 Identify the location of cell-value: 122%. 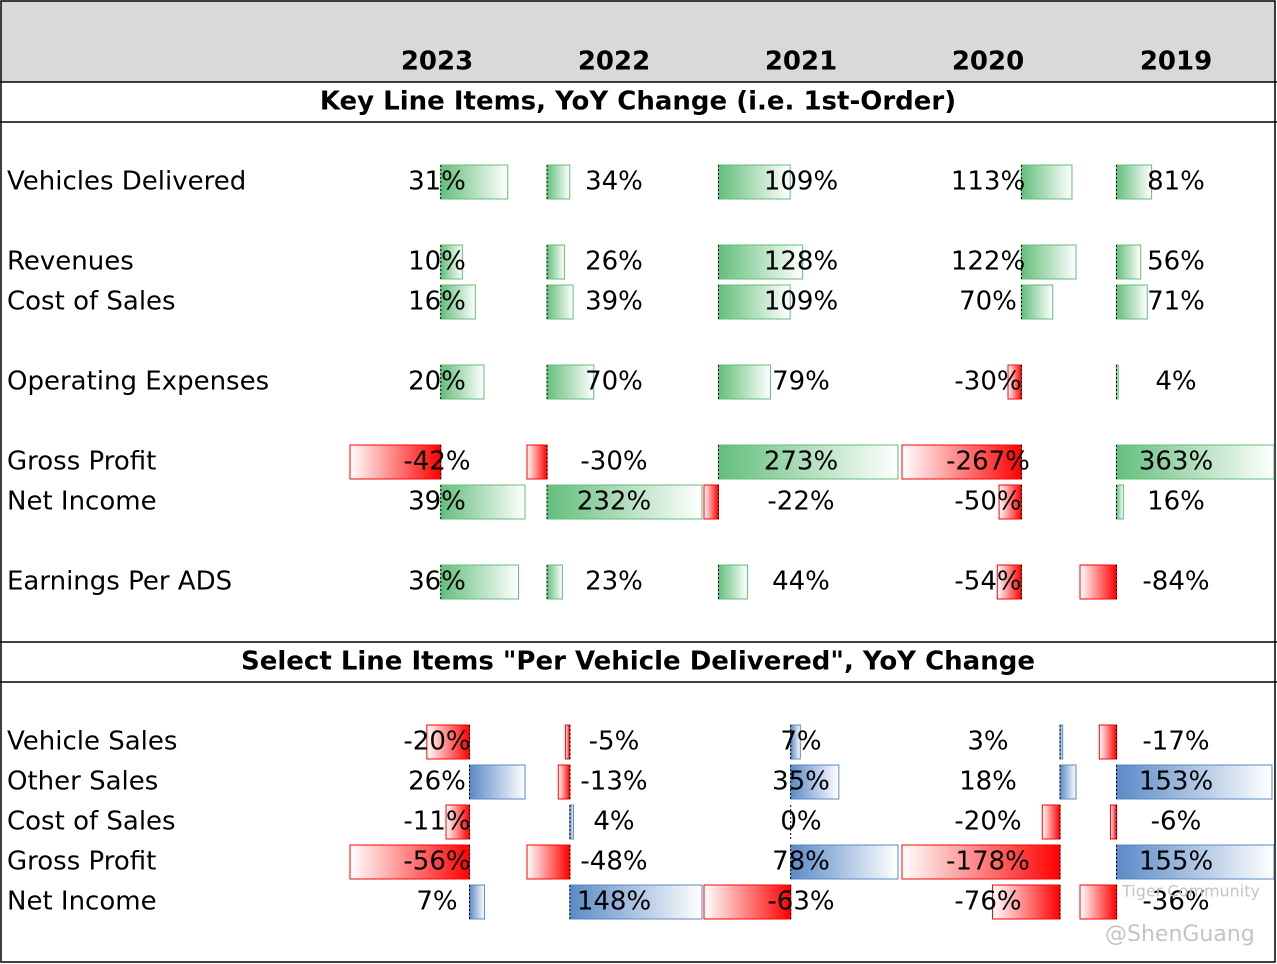
(988, 262).